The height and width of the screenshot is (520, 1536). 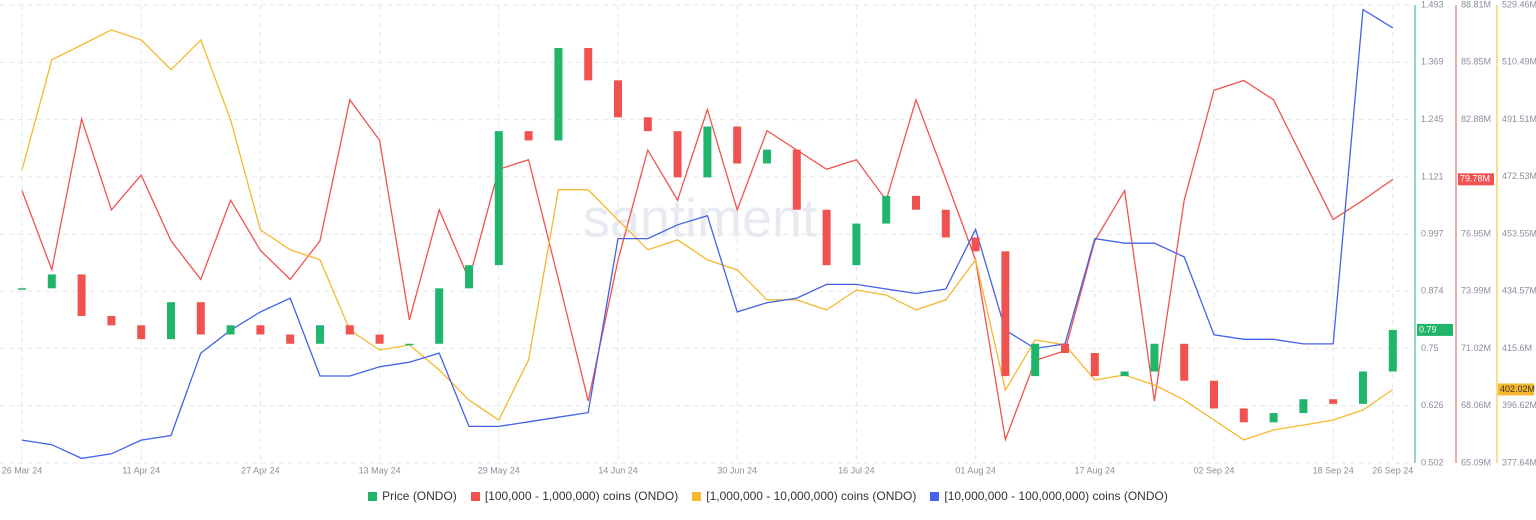 I want to click on y-tick-label: 82.88M, so click(x=1476, y=119).